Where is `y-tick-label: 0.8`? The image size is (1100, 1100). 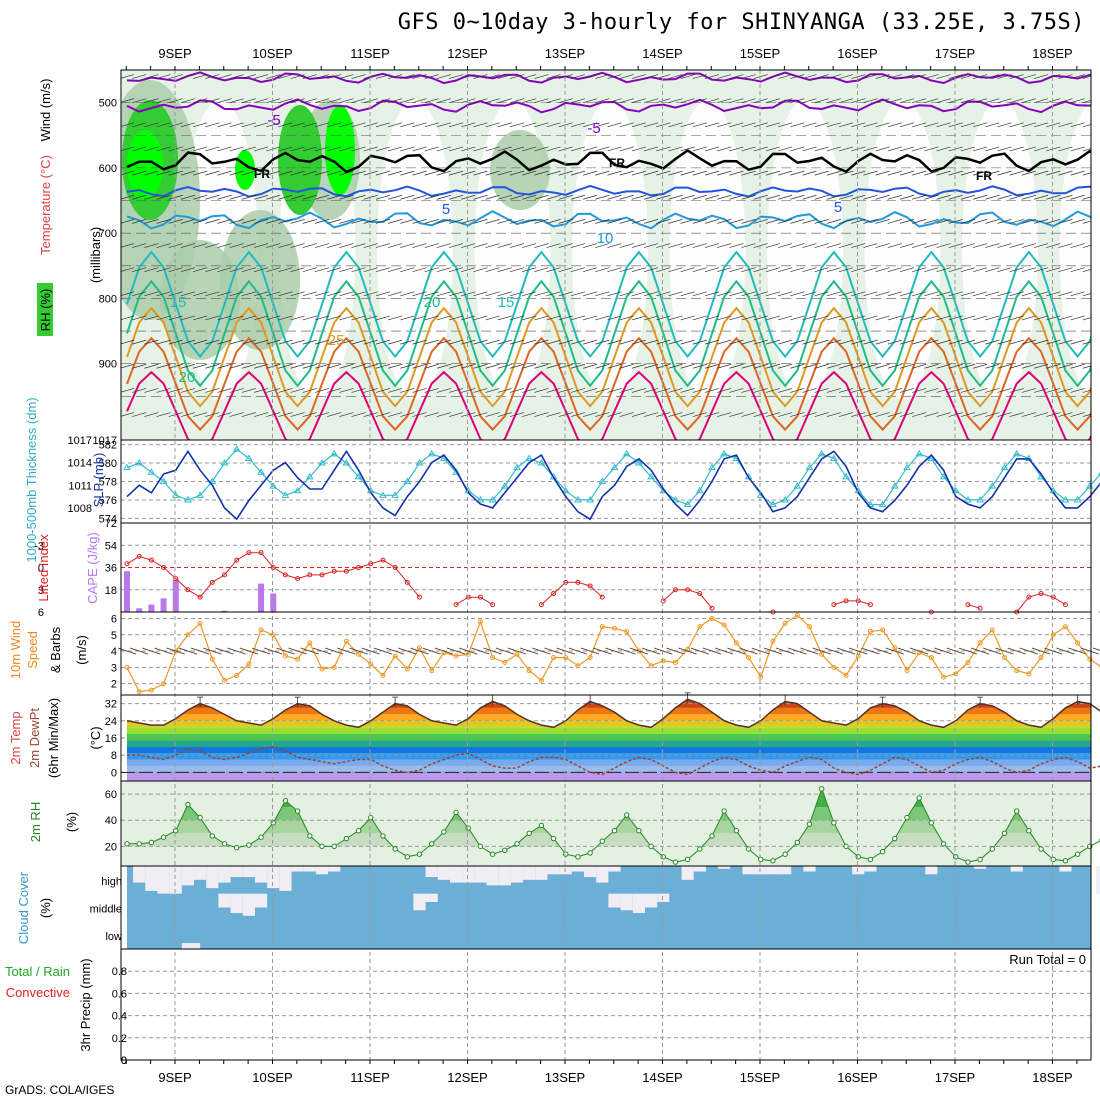 y-tick-label: 0.8 is located at coordinates (119, 972).